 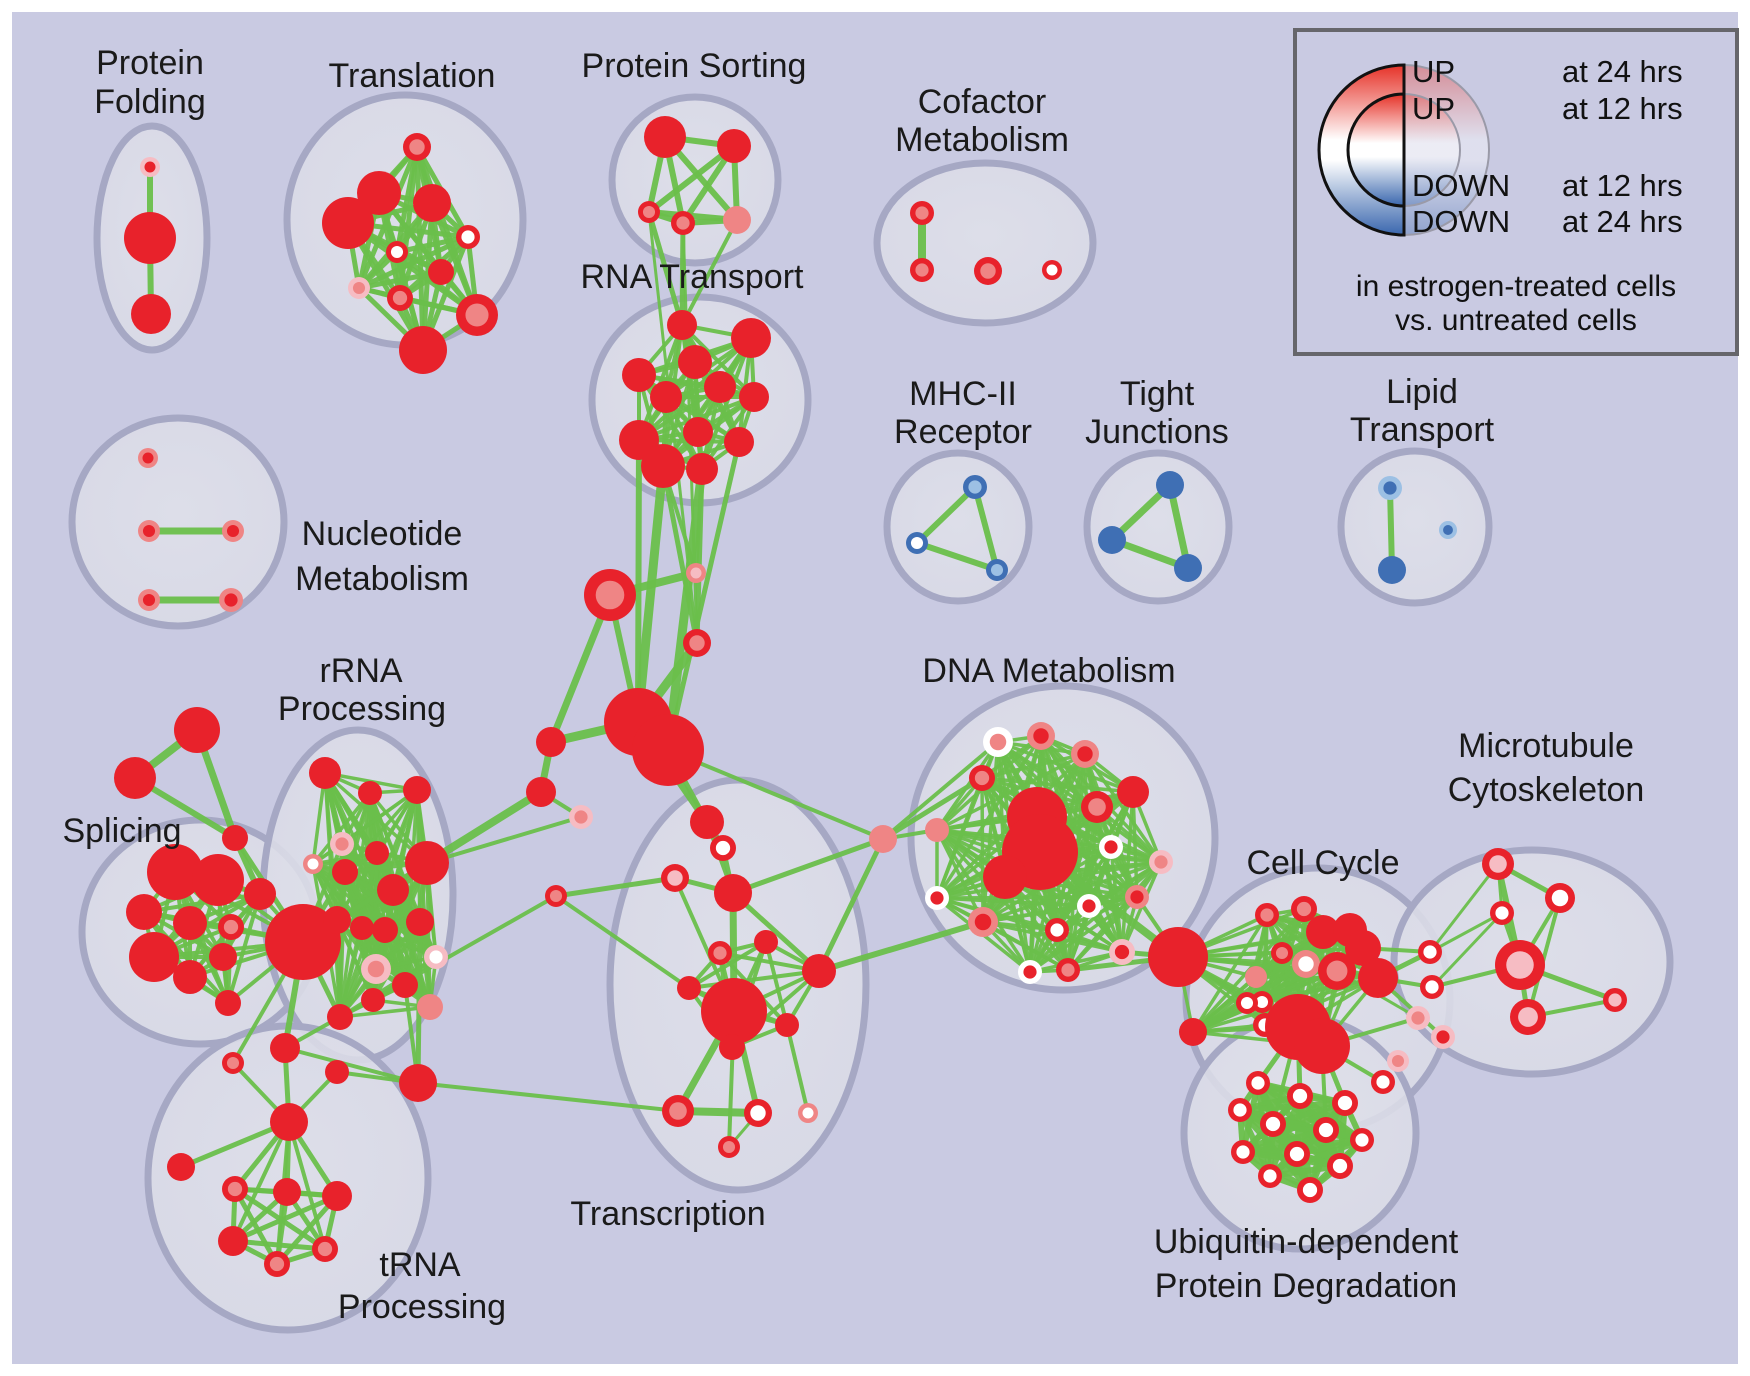 I want to click on cluster-label-protein-folding: Protein, so click(x=150, y=63).